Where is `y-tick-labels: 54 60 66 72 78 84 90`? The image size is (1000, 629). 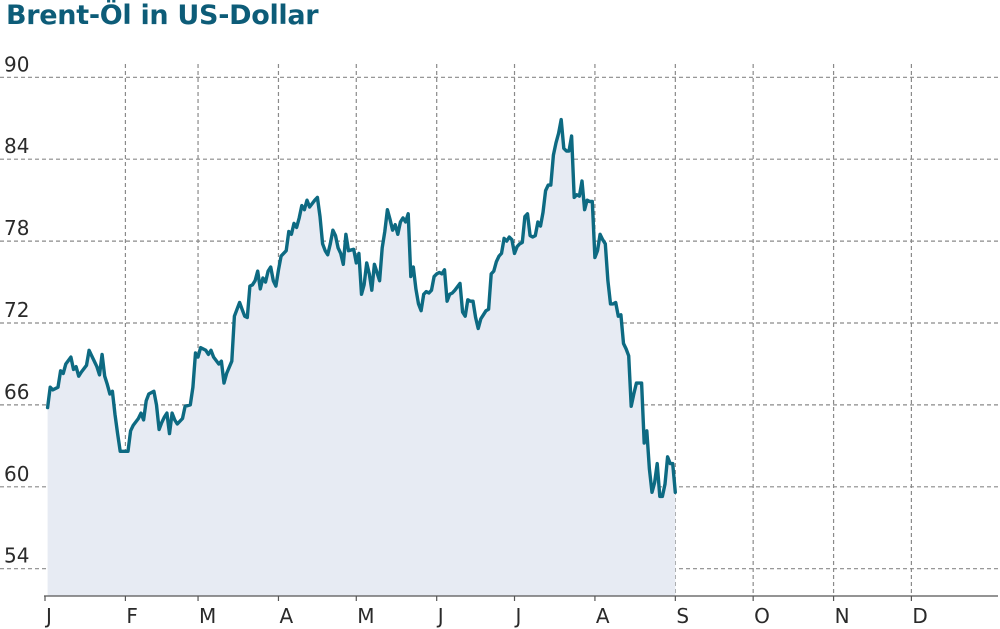 y-tick-labels: 54 60 66 72 78 84 90 is located at coordinates (16, 309).